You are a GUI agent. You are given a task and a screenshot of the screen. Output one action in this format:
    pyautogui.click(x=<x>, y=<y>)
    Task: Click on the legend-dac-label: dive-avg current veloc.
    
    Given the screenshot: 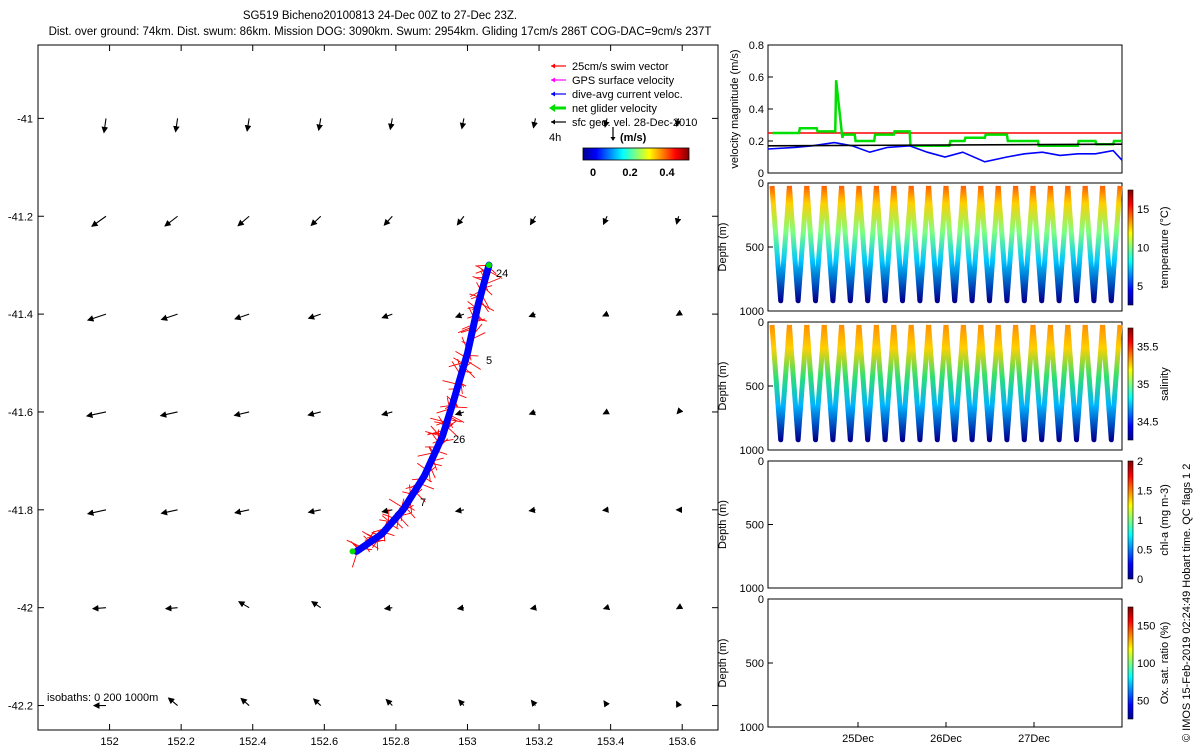 What is the action you would take?
    pyautogui.click(x=627, y=95)
    